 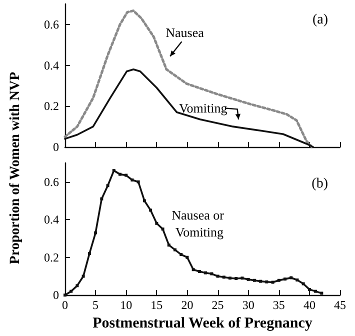 I want to click on x-tick-label: 20, so click(x=187, y=305).